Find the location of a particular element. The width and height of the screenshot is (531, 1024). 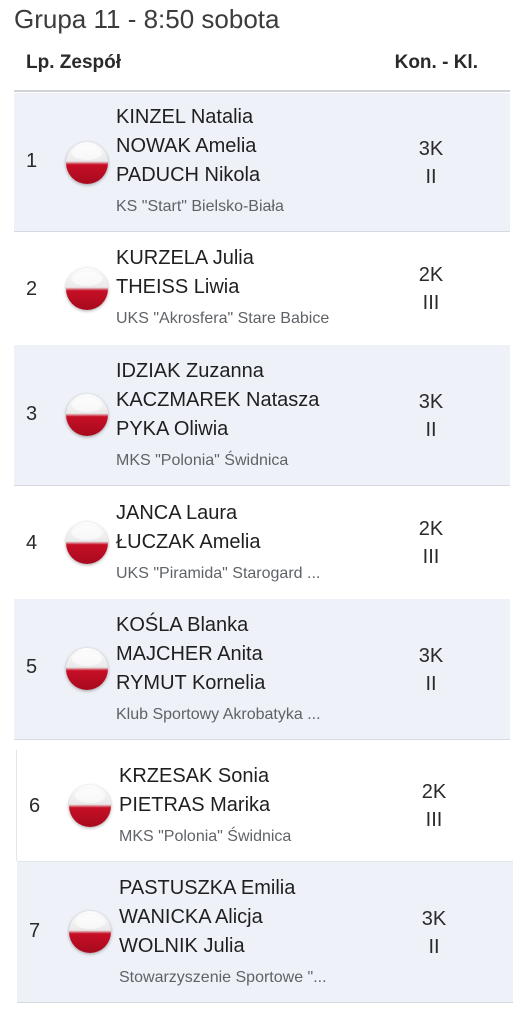

row-lp: 4 is located at coordinates (31, 543).